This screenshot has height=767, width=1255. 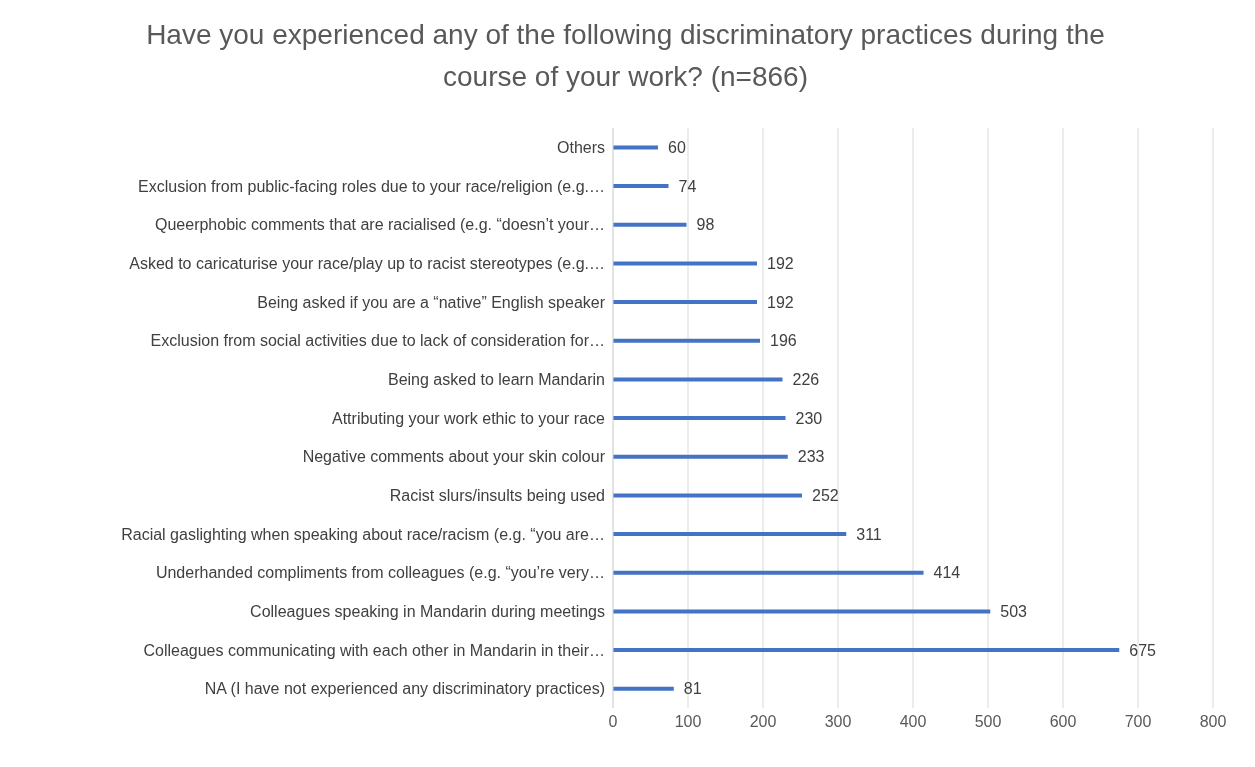 I want to click on x-tick-label: 700, so click(x=1138, y=722).